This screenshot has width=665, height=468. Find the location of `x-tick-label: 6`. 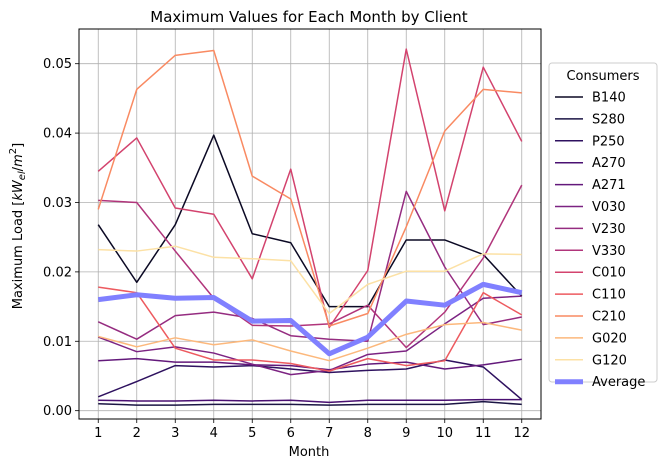

x-tick-label: 6 is located at coordinates (291, 433).